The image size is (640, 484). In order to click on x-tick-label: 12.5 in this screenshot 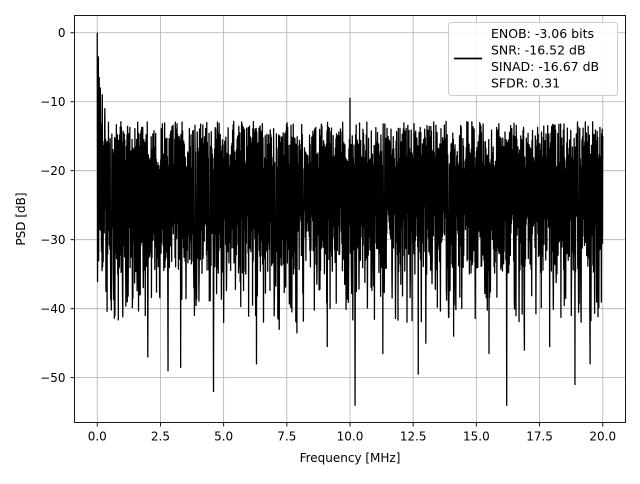, I will do `click(413, 437)`.